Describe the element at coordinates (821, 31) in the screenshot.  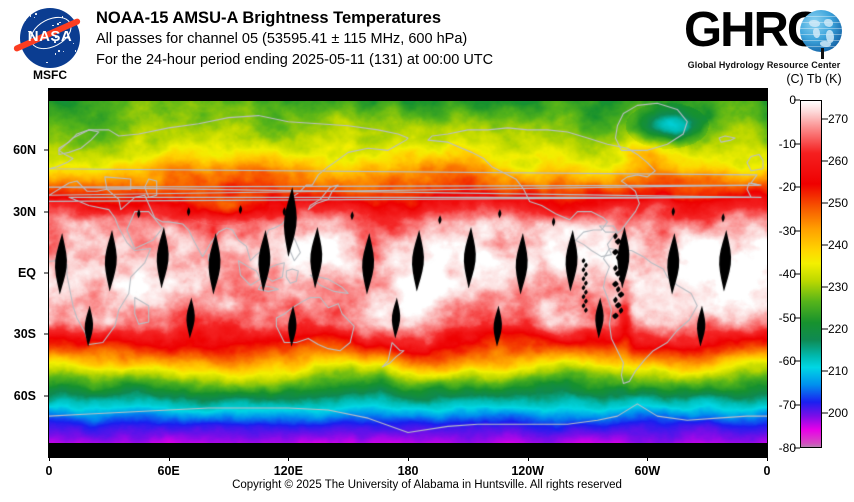
I see `globe-icon` at that location.